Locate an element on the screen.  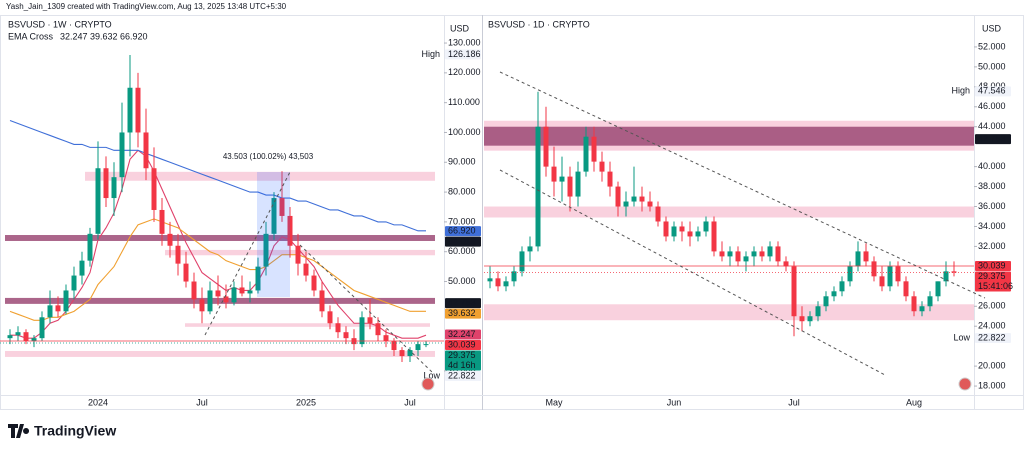
measure-box is located at coordinates (273, 234).